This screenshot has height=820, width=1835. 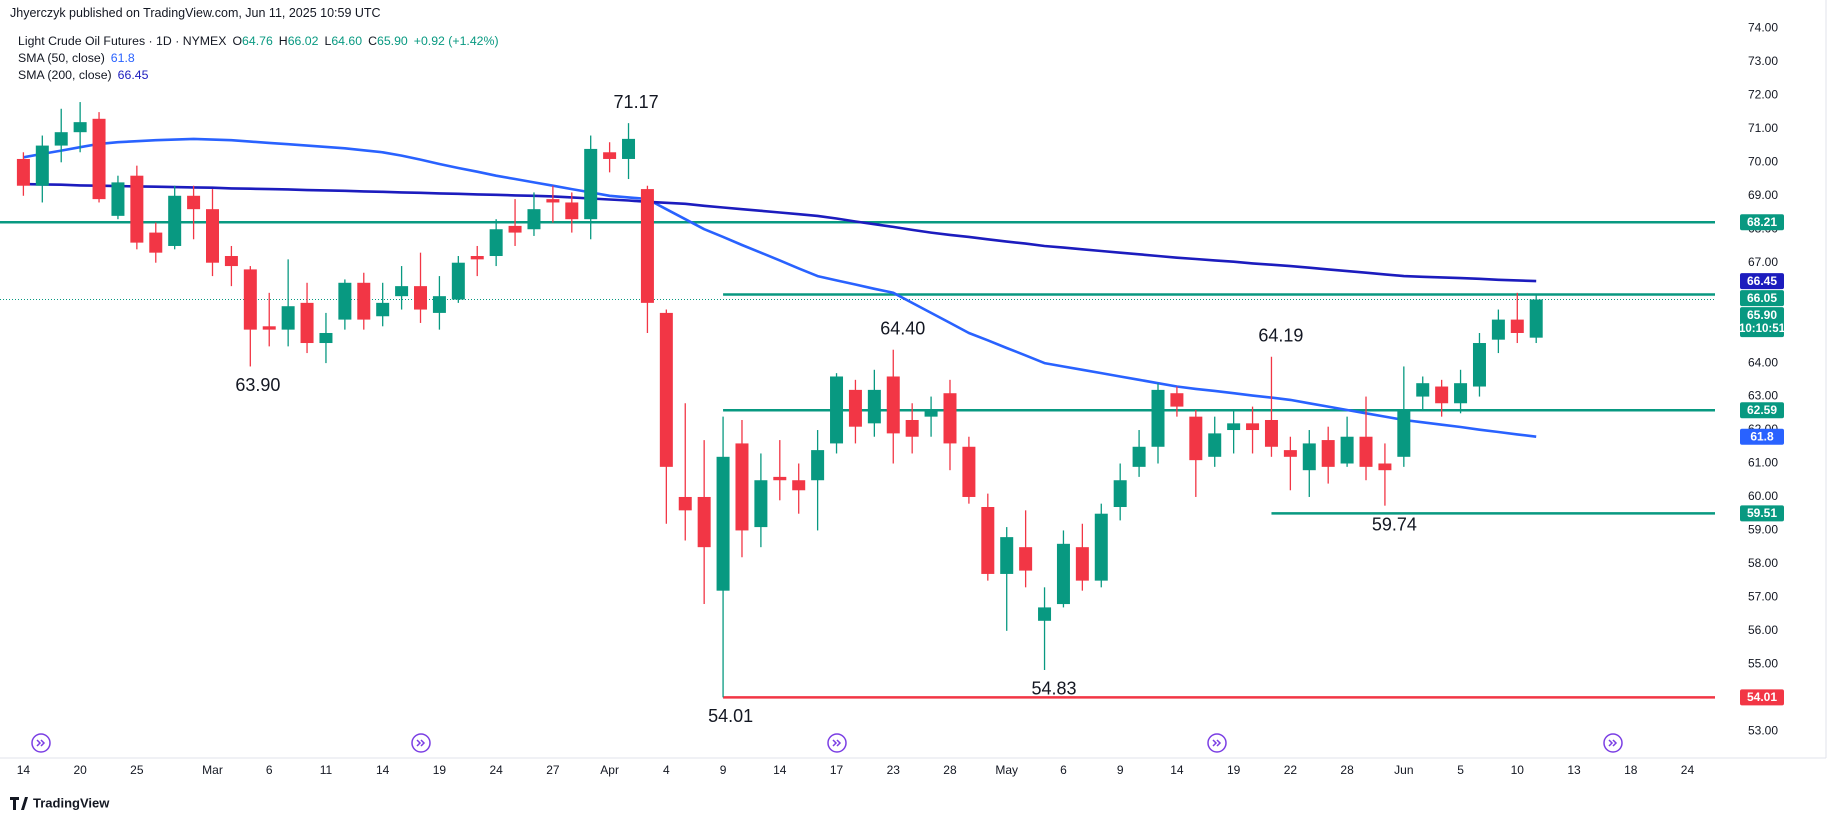 I want to click on brand-logo: TradingView, so click(x=60, y=802).